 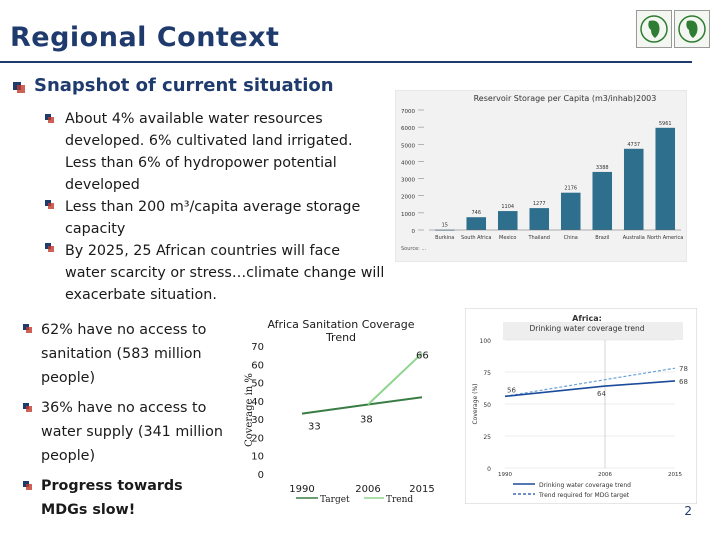 What do you see at coordinates (487, 373) in the screenshot?
I see `y-tick-label: 75` at bounding box center [487, 373].